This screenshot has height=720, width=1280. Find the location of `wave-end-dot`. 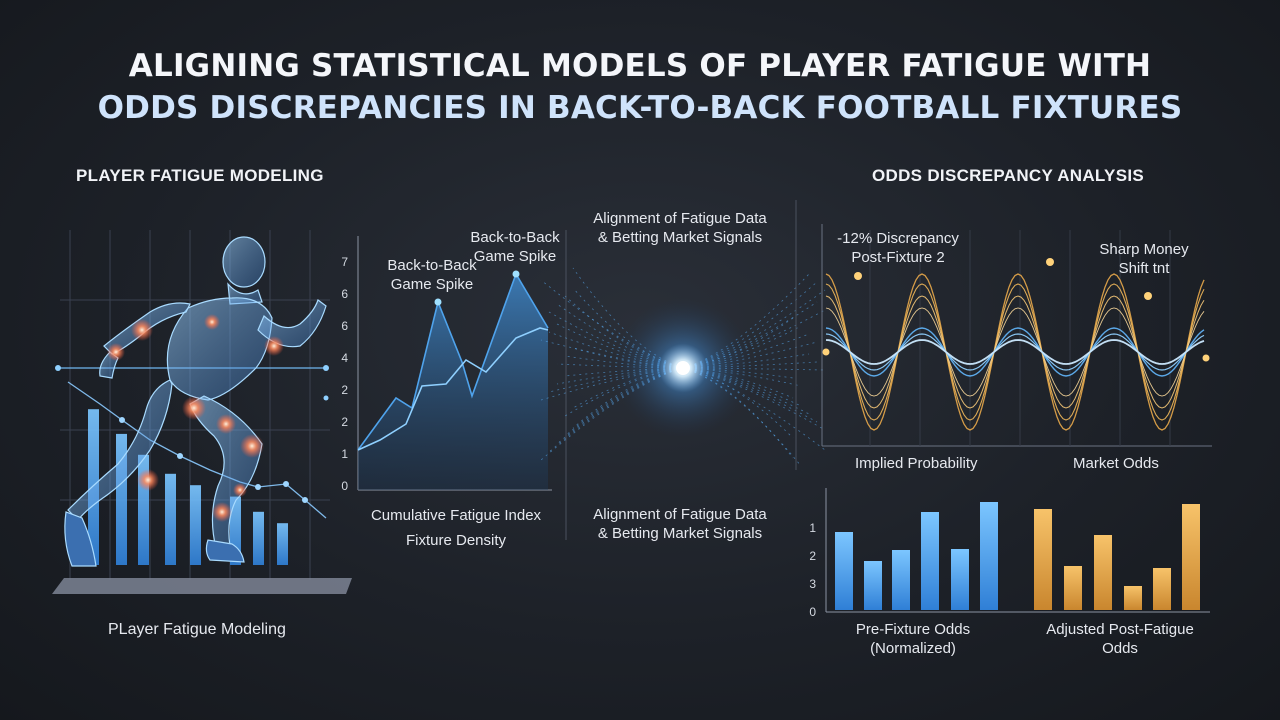

wave-end-dot is located at coordinates (1206, 358).